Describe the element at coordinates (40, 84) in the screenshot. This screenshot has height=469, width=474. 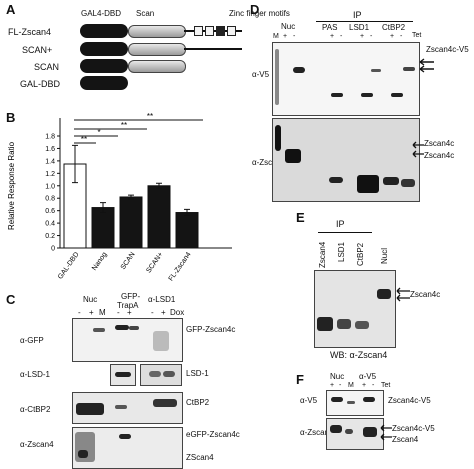
I see `construct-gal-dbd: GAL-DBD` at that location.